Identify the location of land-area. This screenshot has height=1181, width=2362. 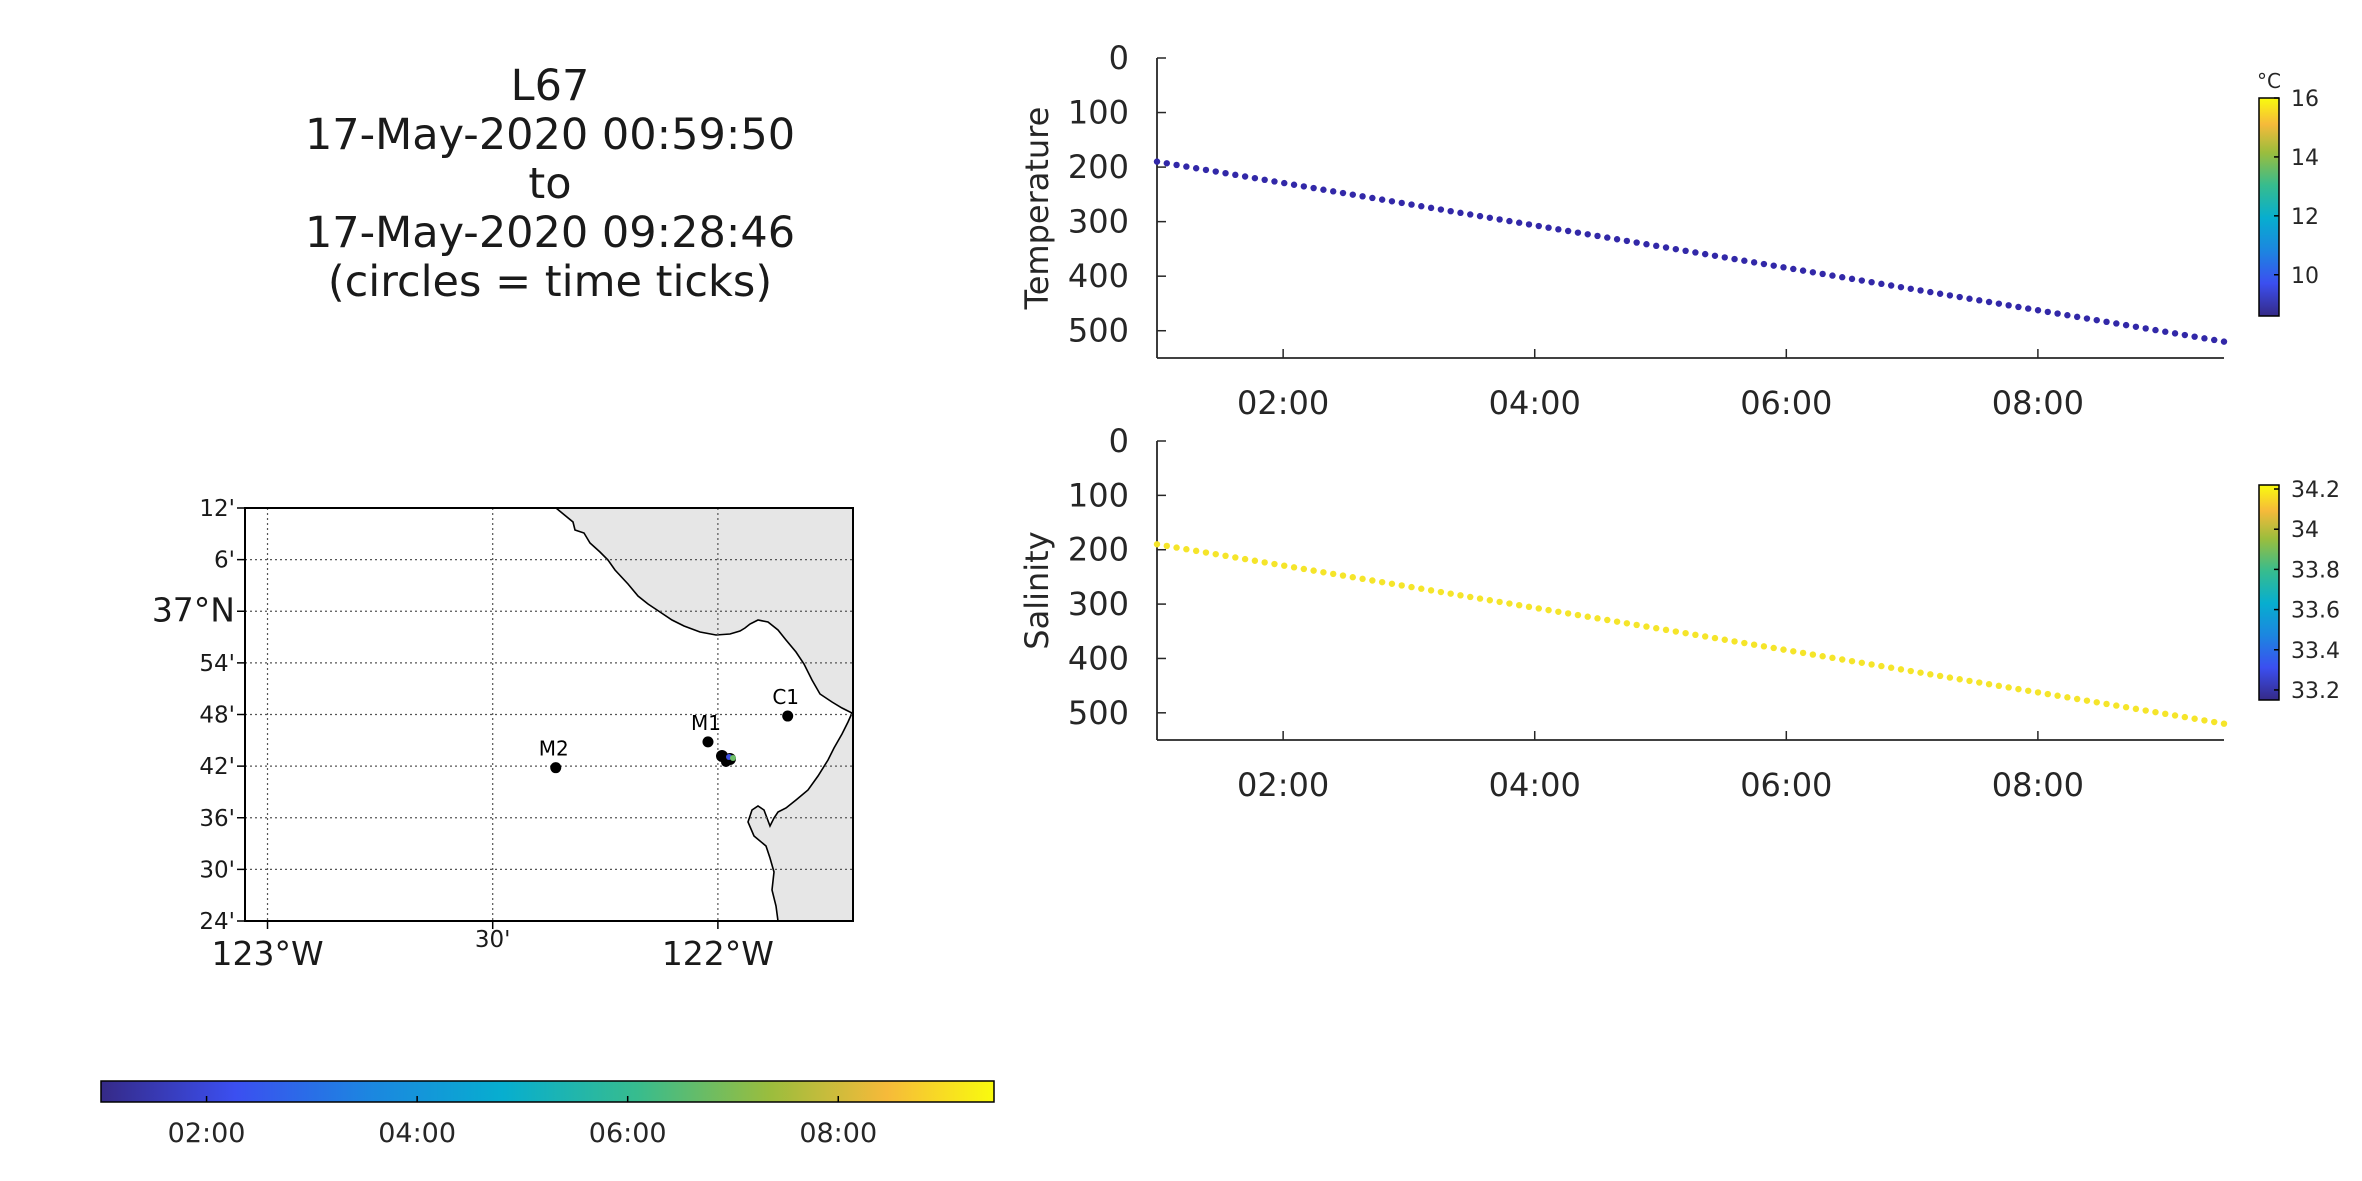
(704, 714).